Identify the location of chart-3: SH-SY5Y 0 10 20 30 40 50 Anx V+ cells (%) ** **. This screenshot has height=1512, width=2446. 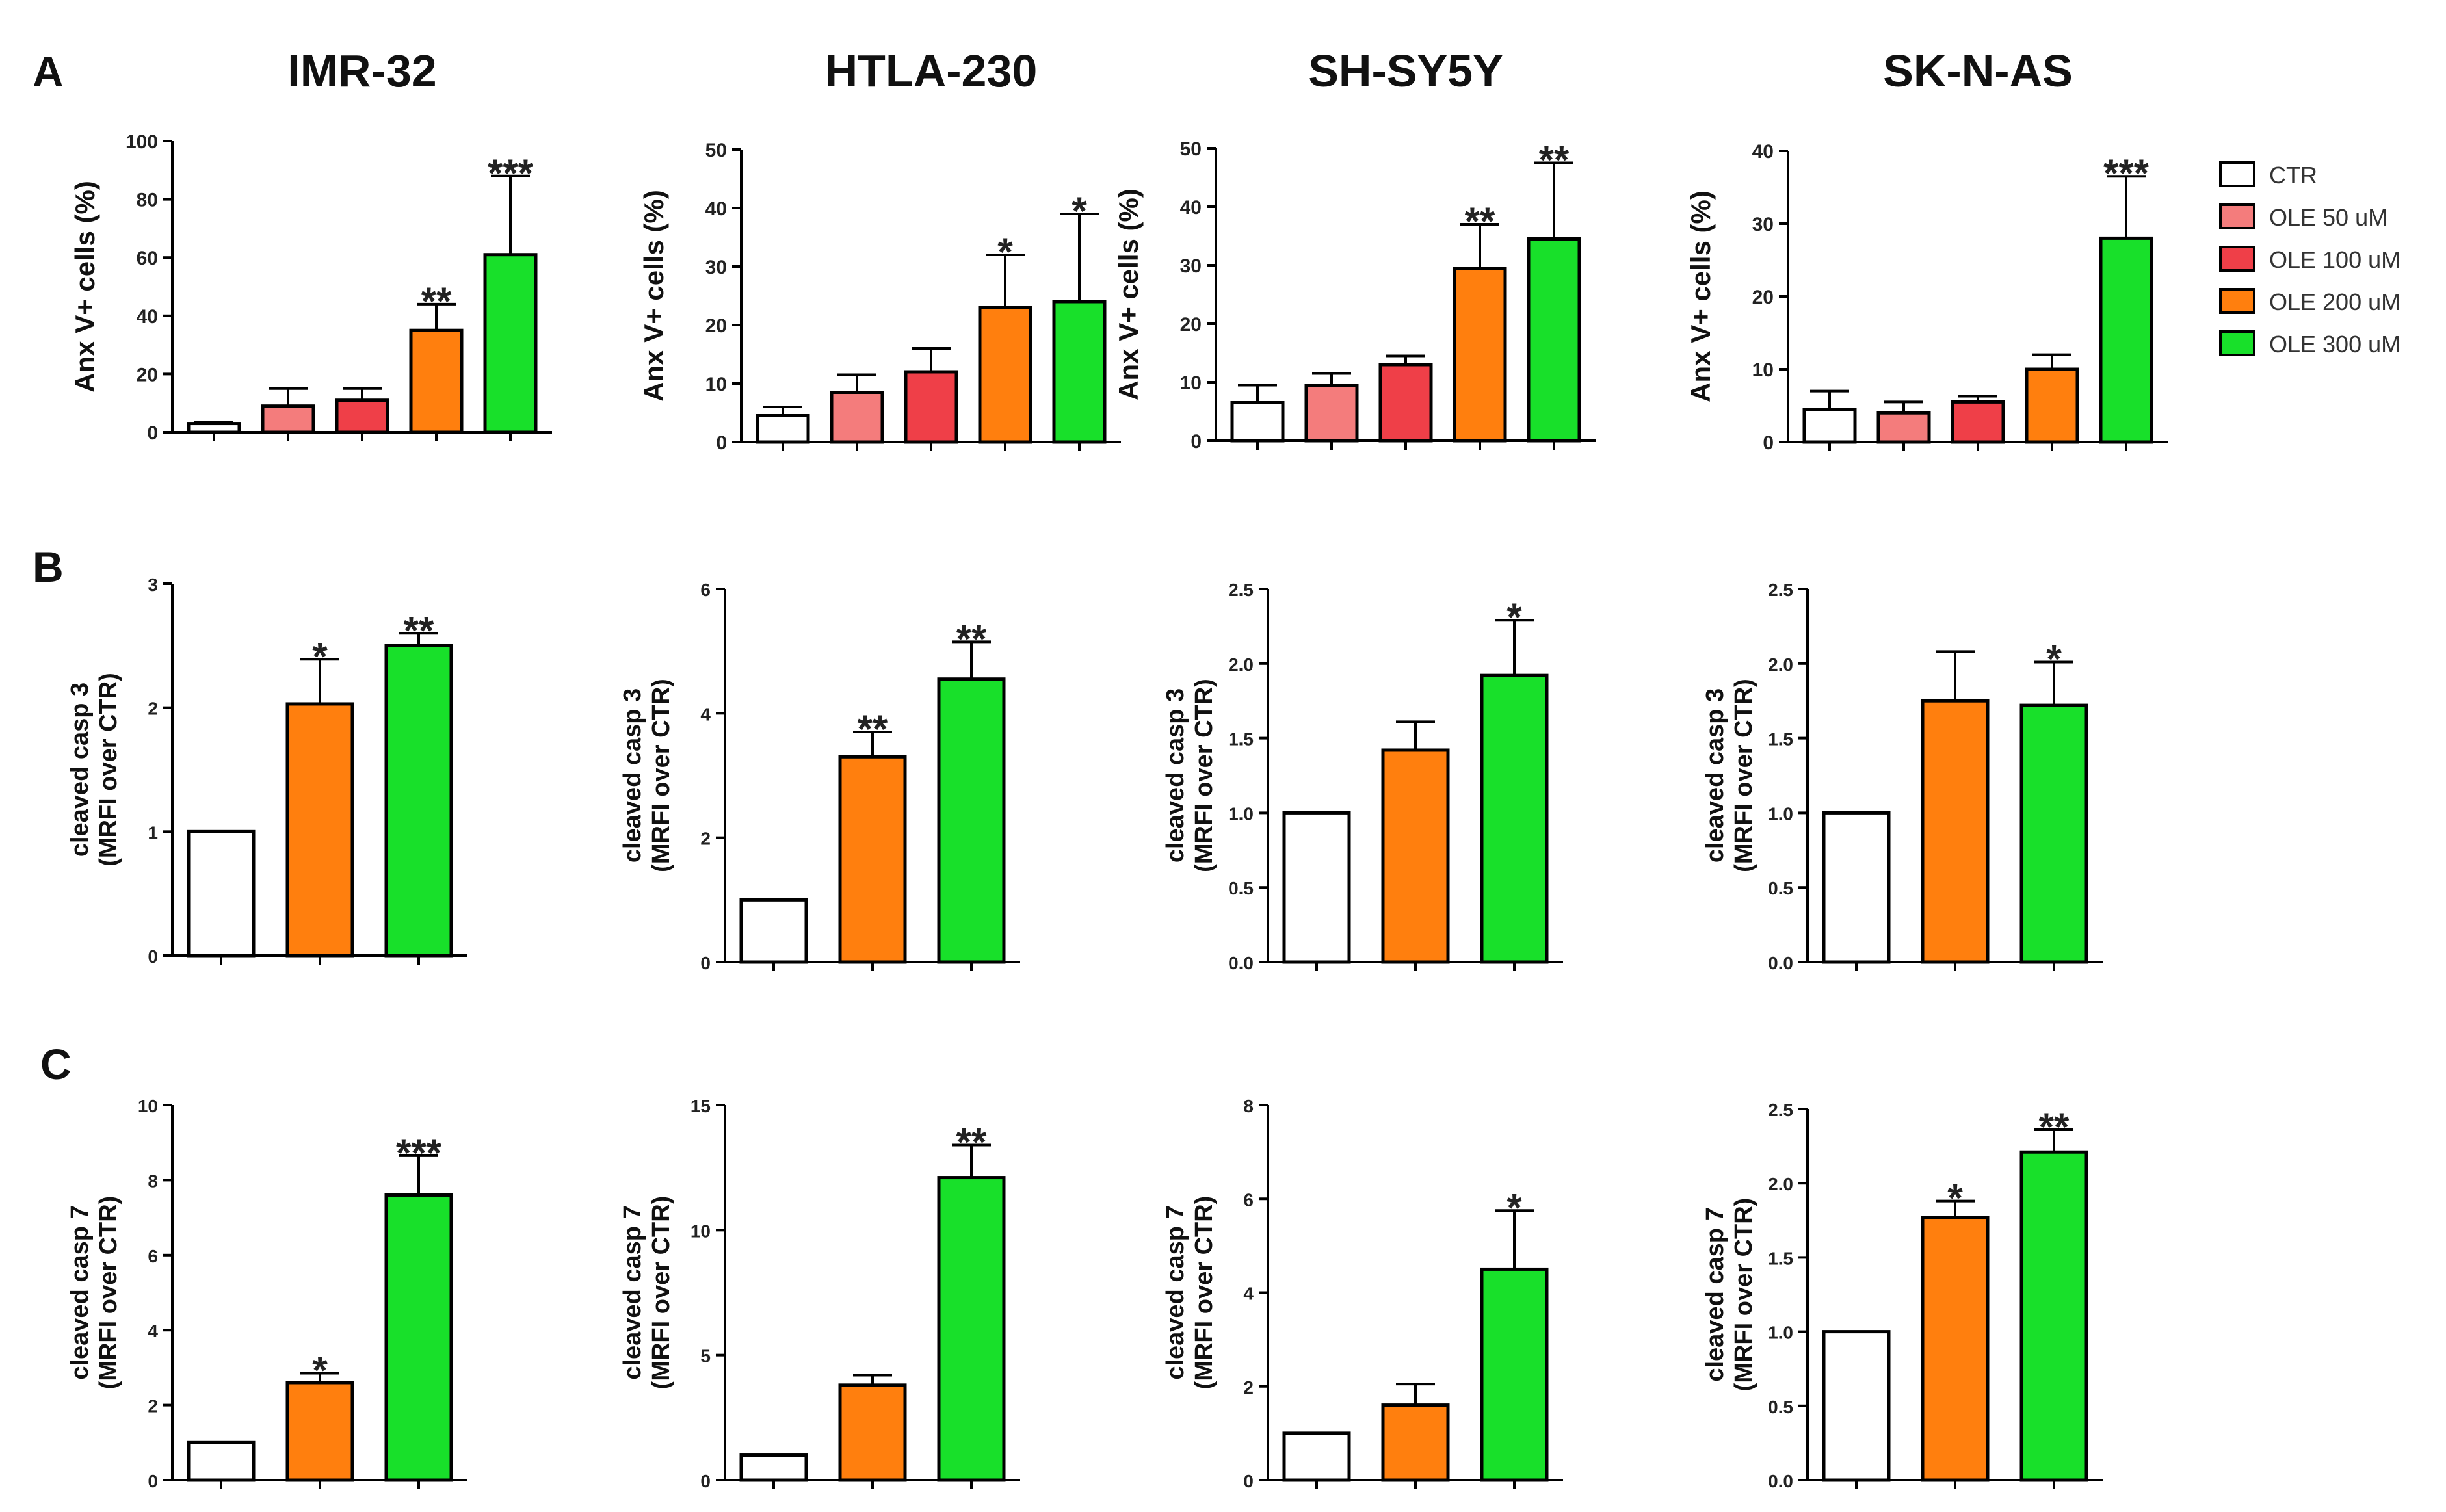
(1354, 249).